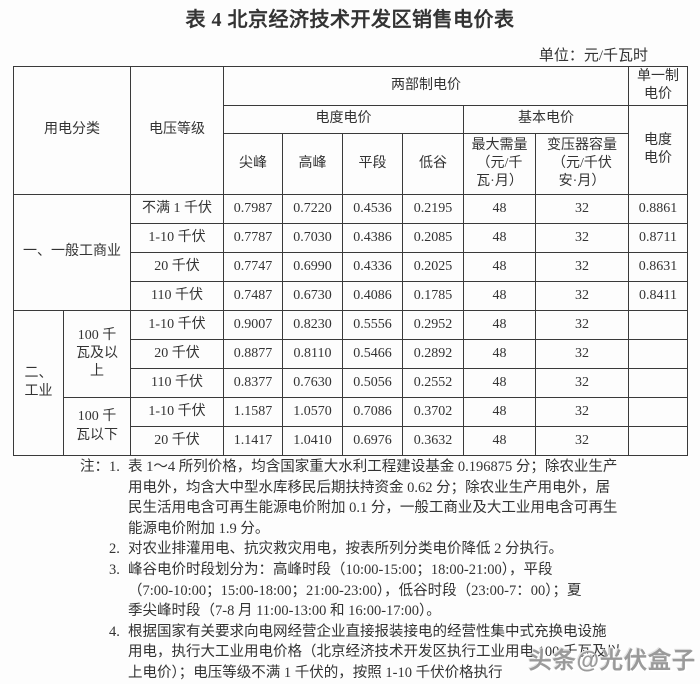 The width and height of the screenshot is (700, 684). I want to click on sharp-peak-cell: 0.8877, so click(253, 354).